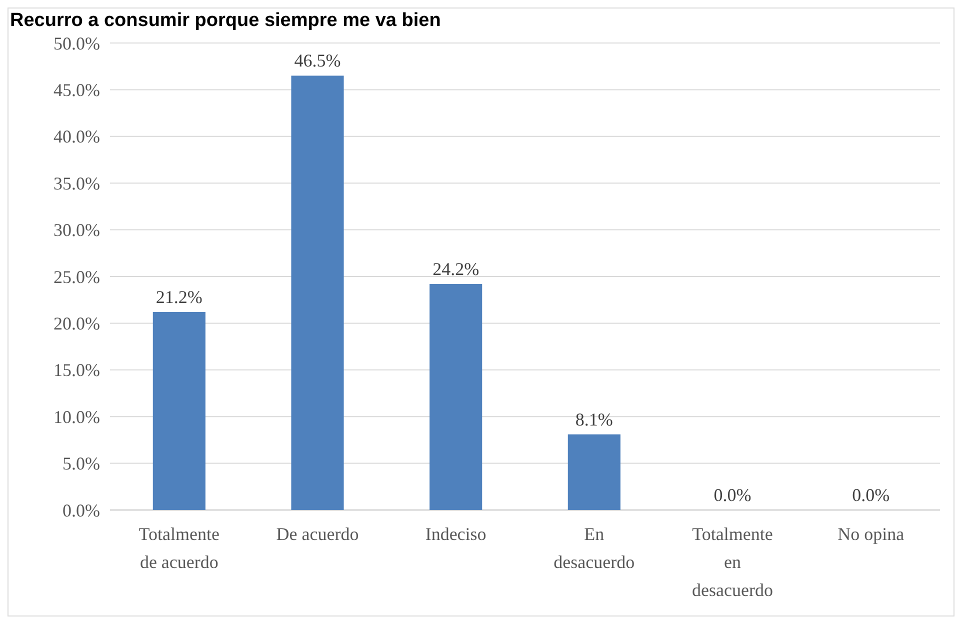  What do you see at coordinates (594, 548) in the screenshot?
I see `x-tick-label: En desacuerdo` at bounding box center [594, 548].